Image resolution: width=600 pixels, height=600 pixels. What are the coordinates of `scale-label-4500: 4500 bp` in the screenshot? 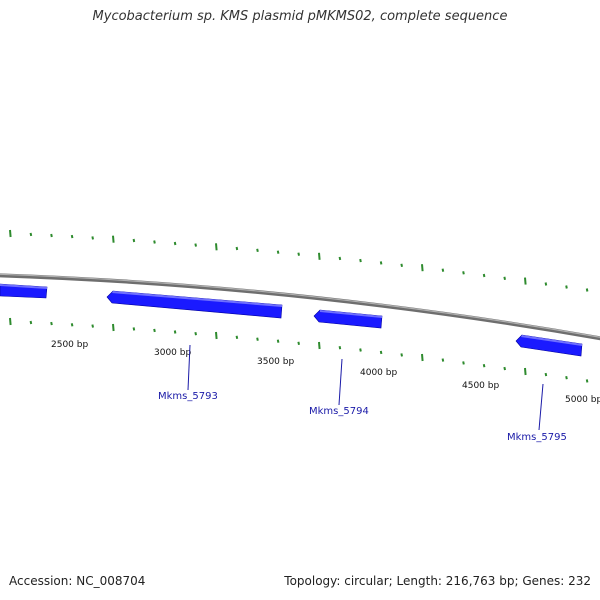 It's located at (480, 386).